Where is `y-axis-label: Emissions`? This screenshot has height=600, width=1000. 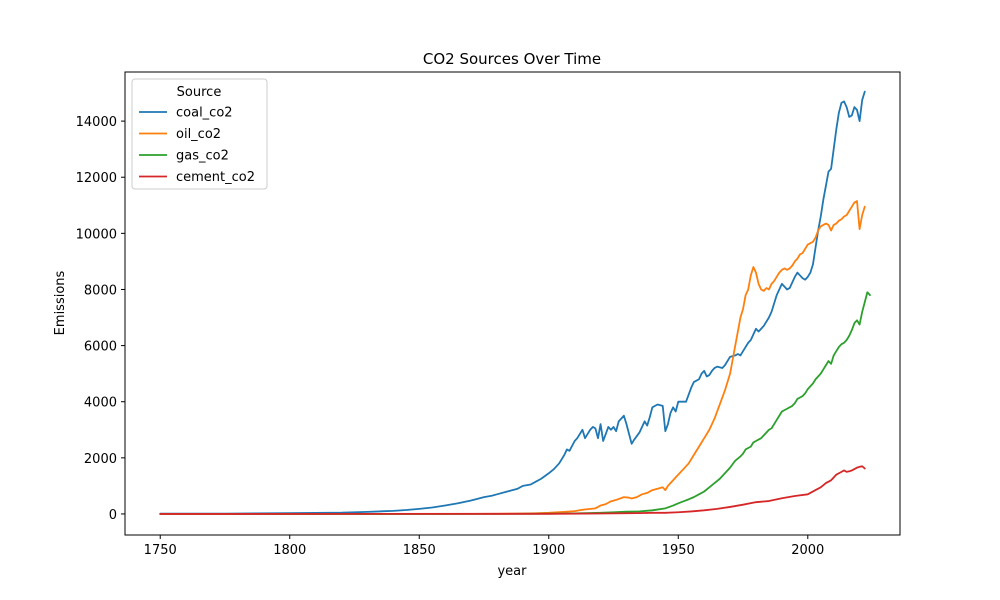
y-axis-label: Emissions is located at coordinates (60, 302).